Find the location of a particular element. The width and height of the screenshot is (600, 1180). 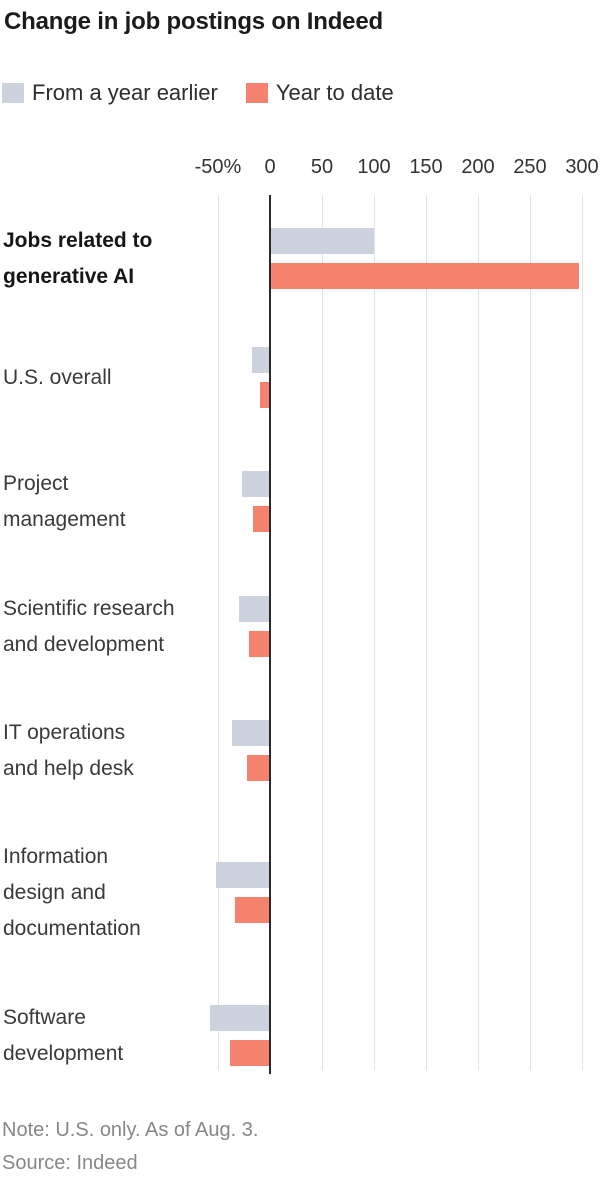

category-label-line: documentation is located at coordinates (72, 928).